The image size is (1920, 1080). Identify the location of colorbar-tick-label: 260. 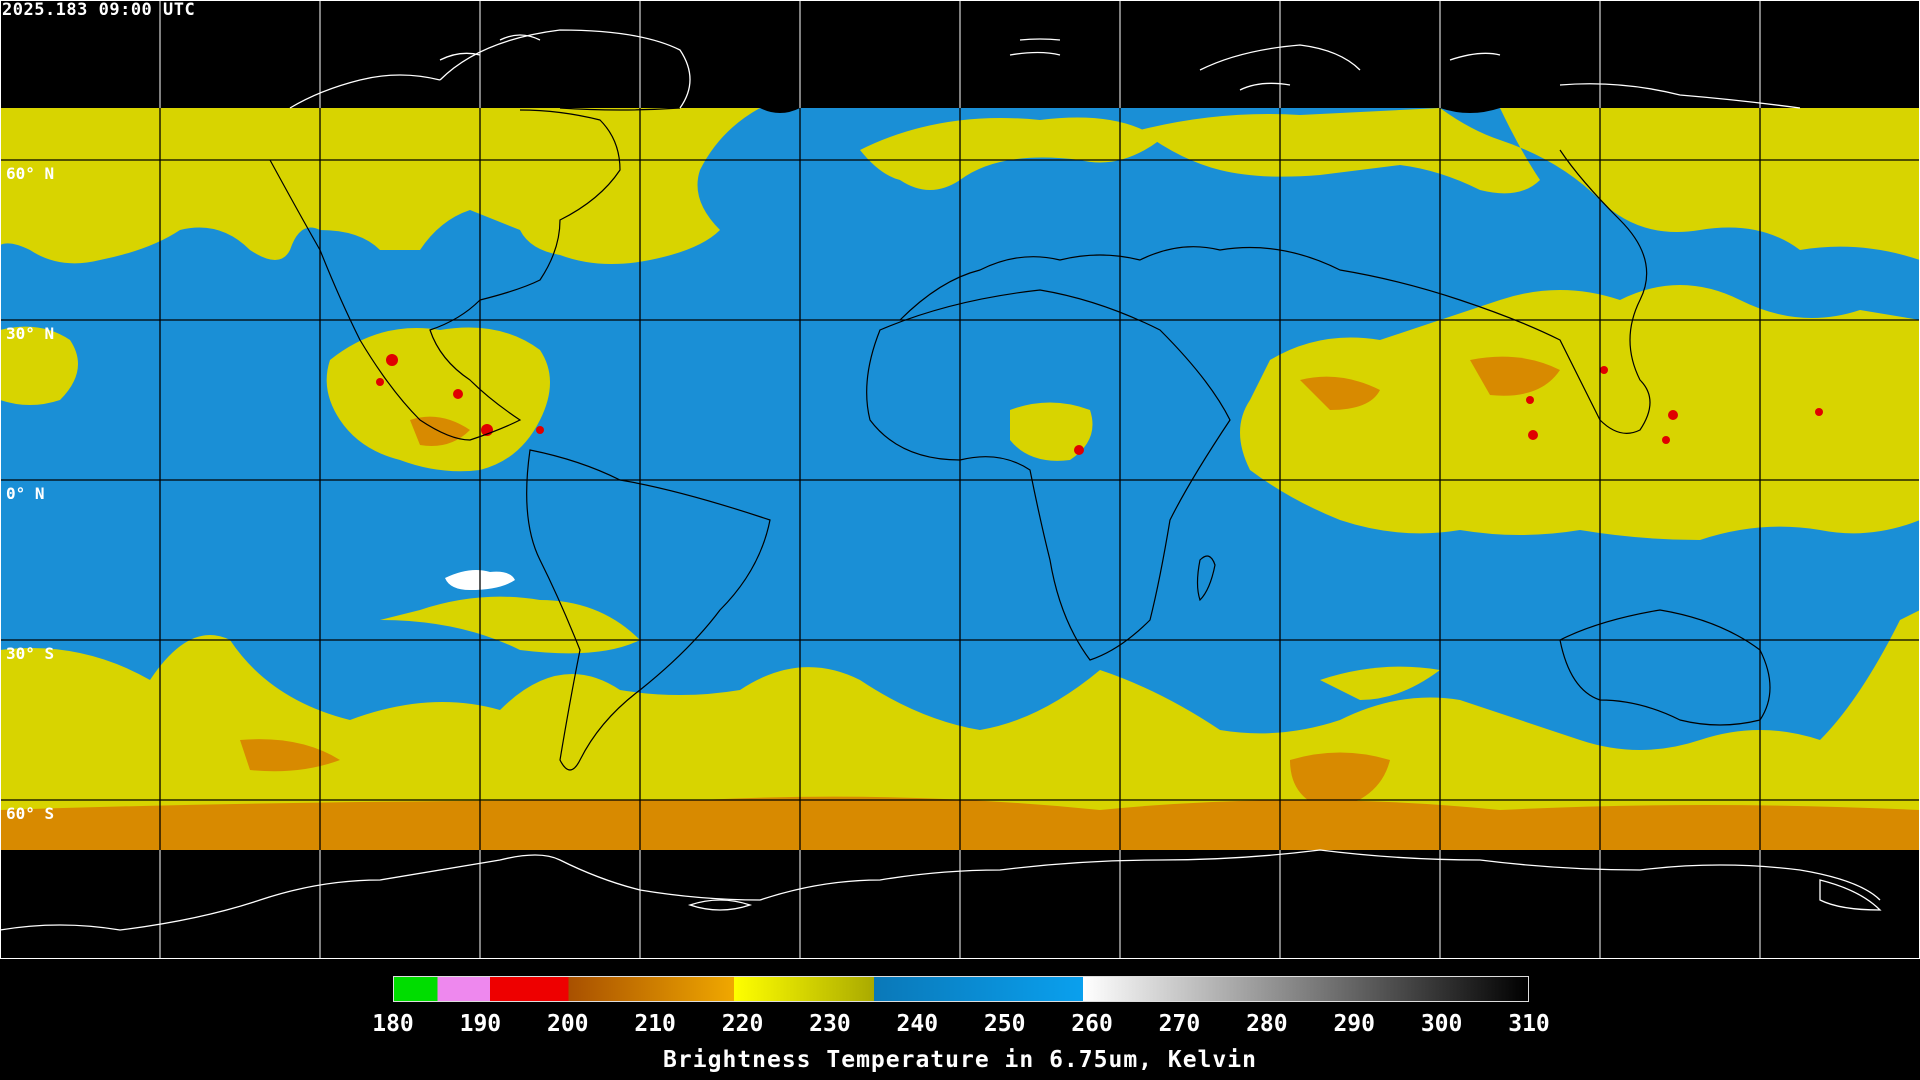
(1092, 1024).